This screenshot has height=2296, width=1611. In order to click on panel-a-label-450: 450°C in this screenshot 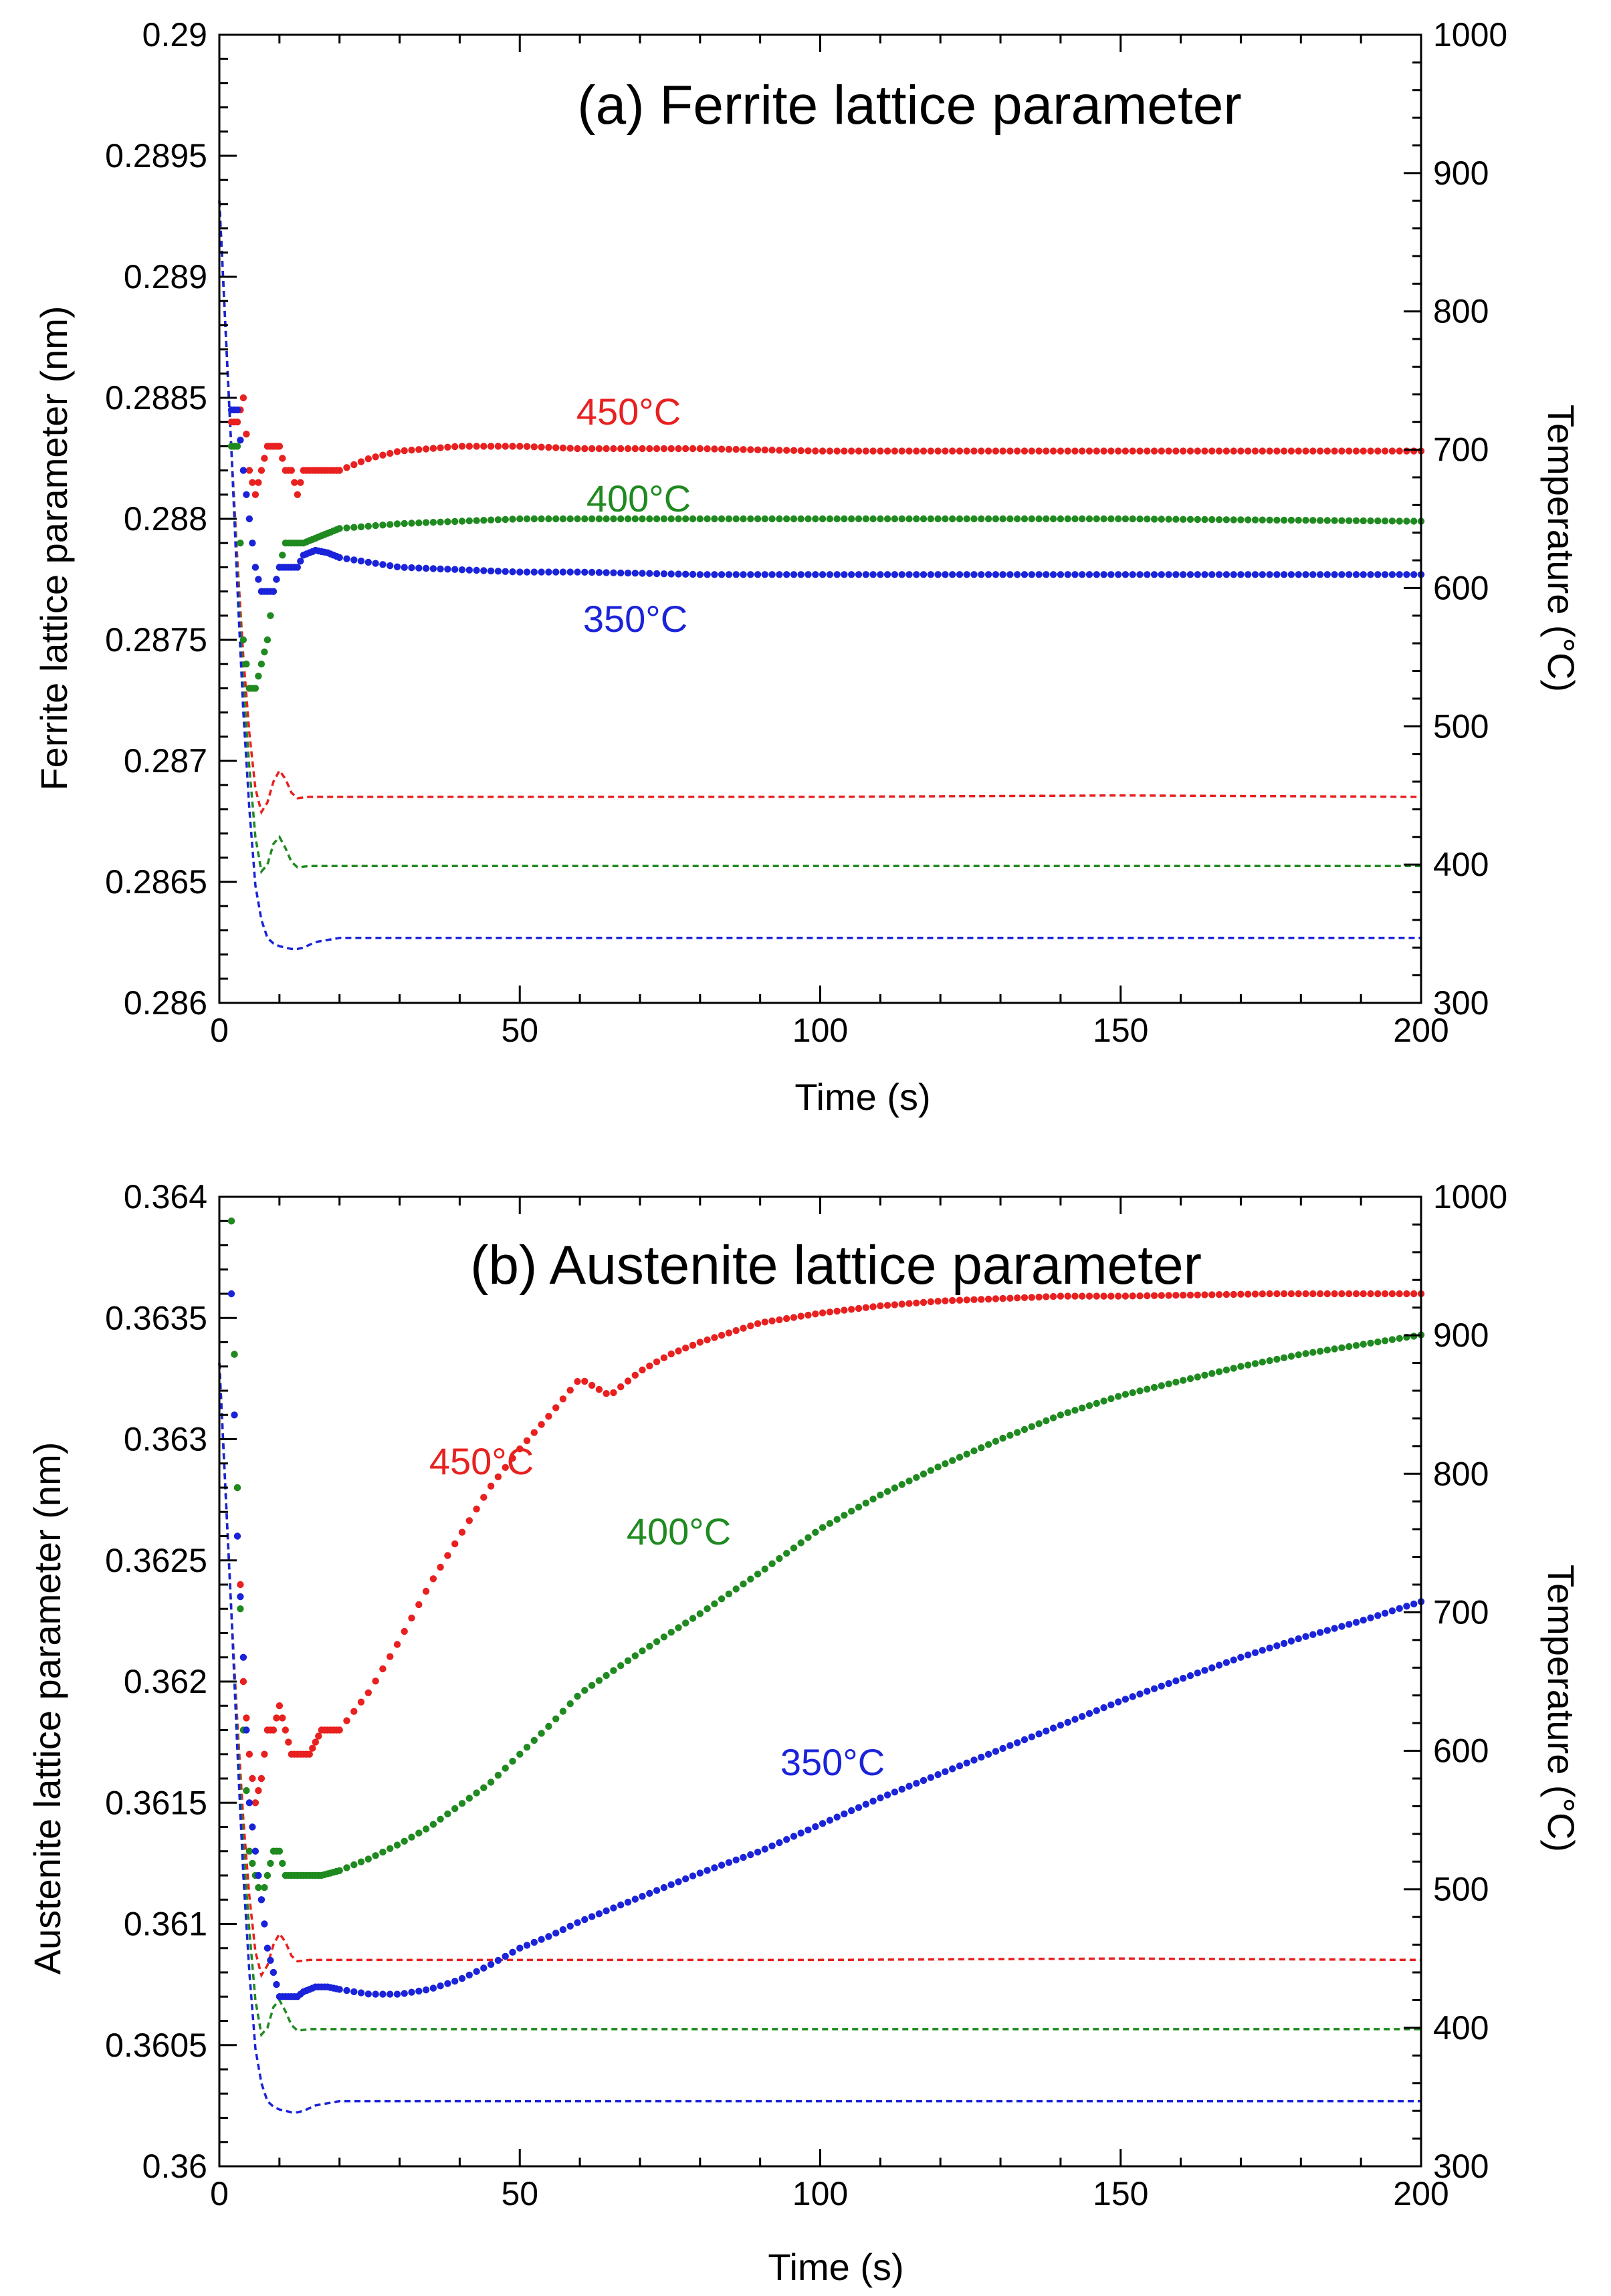, I will do `click(628, 411)`.